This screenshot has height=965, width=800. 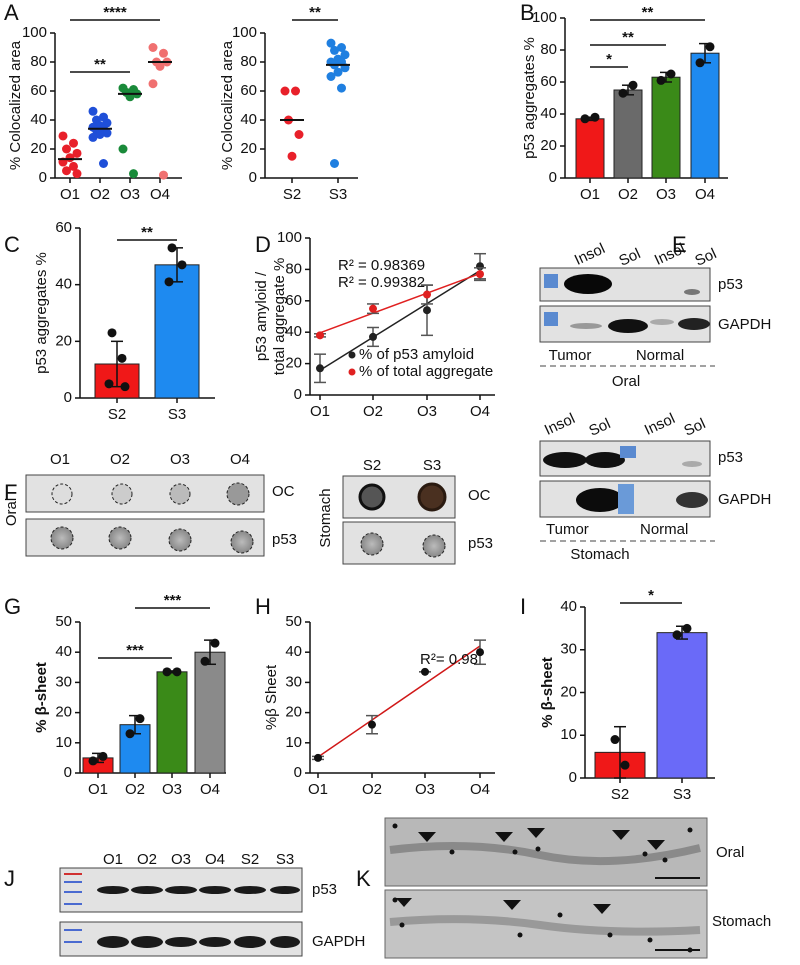 What do you see at coordinates (548, 49) in the screenshot?
I see `y-tick-label: 80` at bounding box center [548, 49].